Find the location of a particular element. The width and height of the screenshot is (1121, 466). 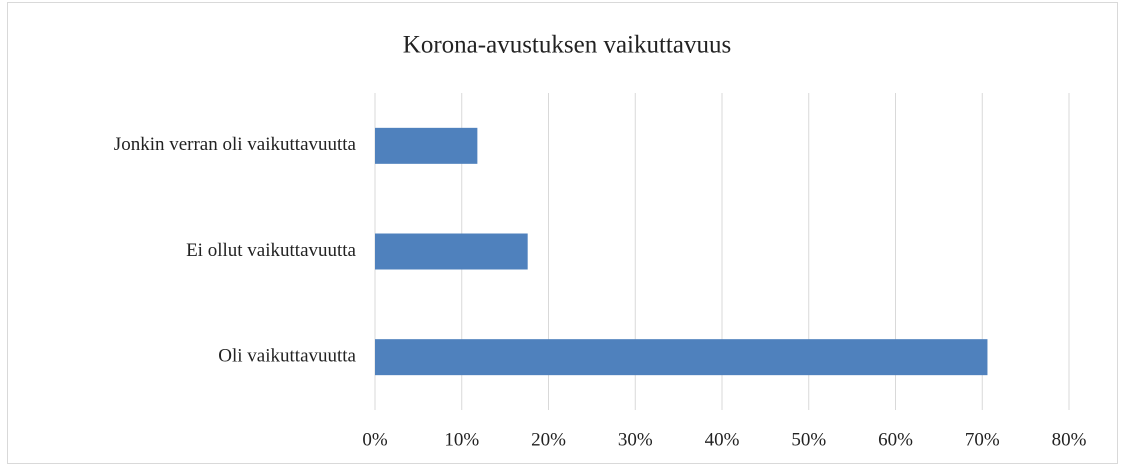

x-tick-label: 20% is located at coordinates (548, 439).